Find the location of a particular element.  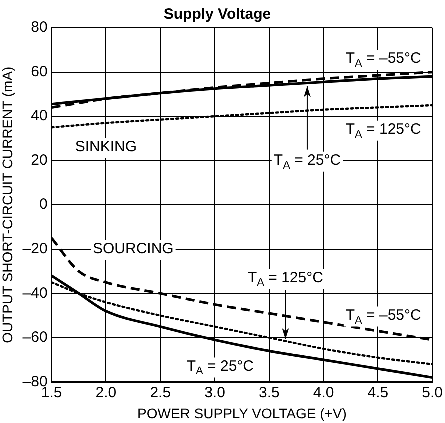

x-tick-label: 2.0 is located at coordinates (106, 393).